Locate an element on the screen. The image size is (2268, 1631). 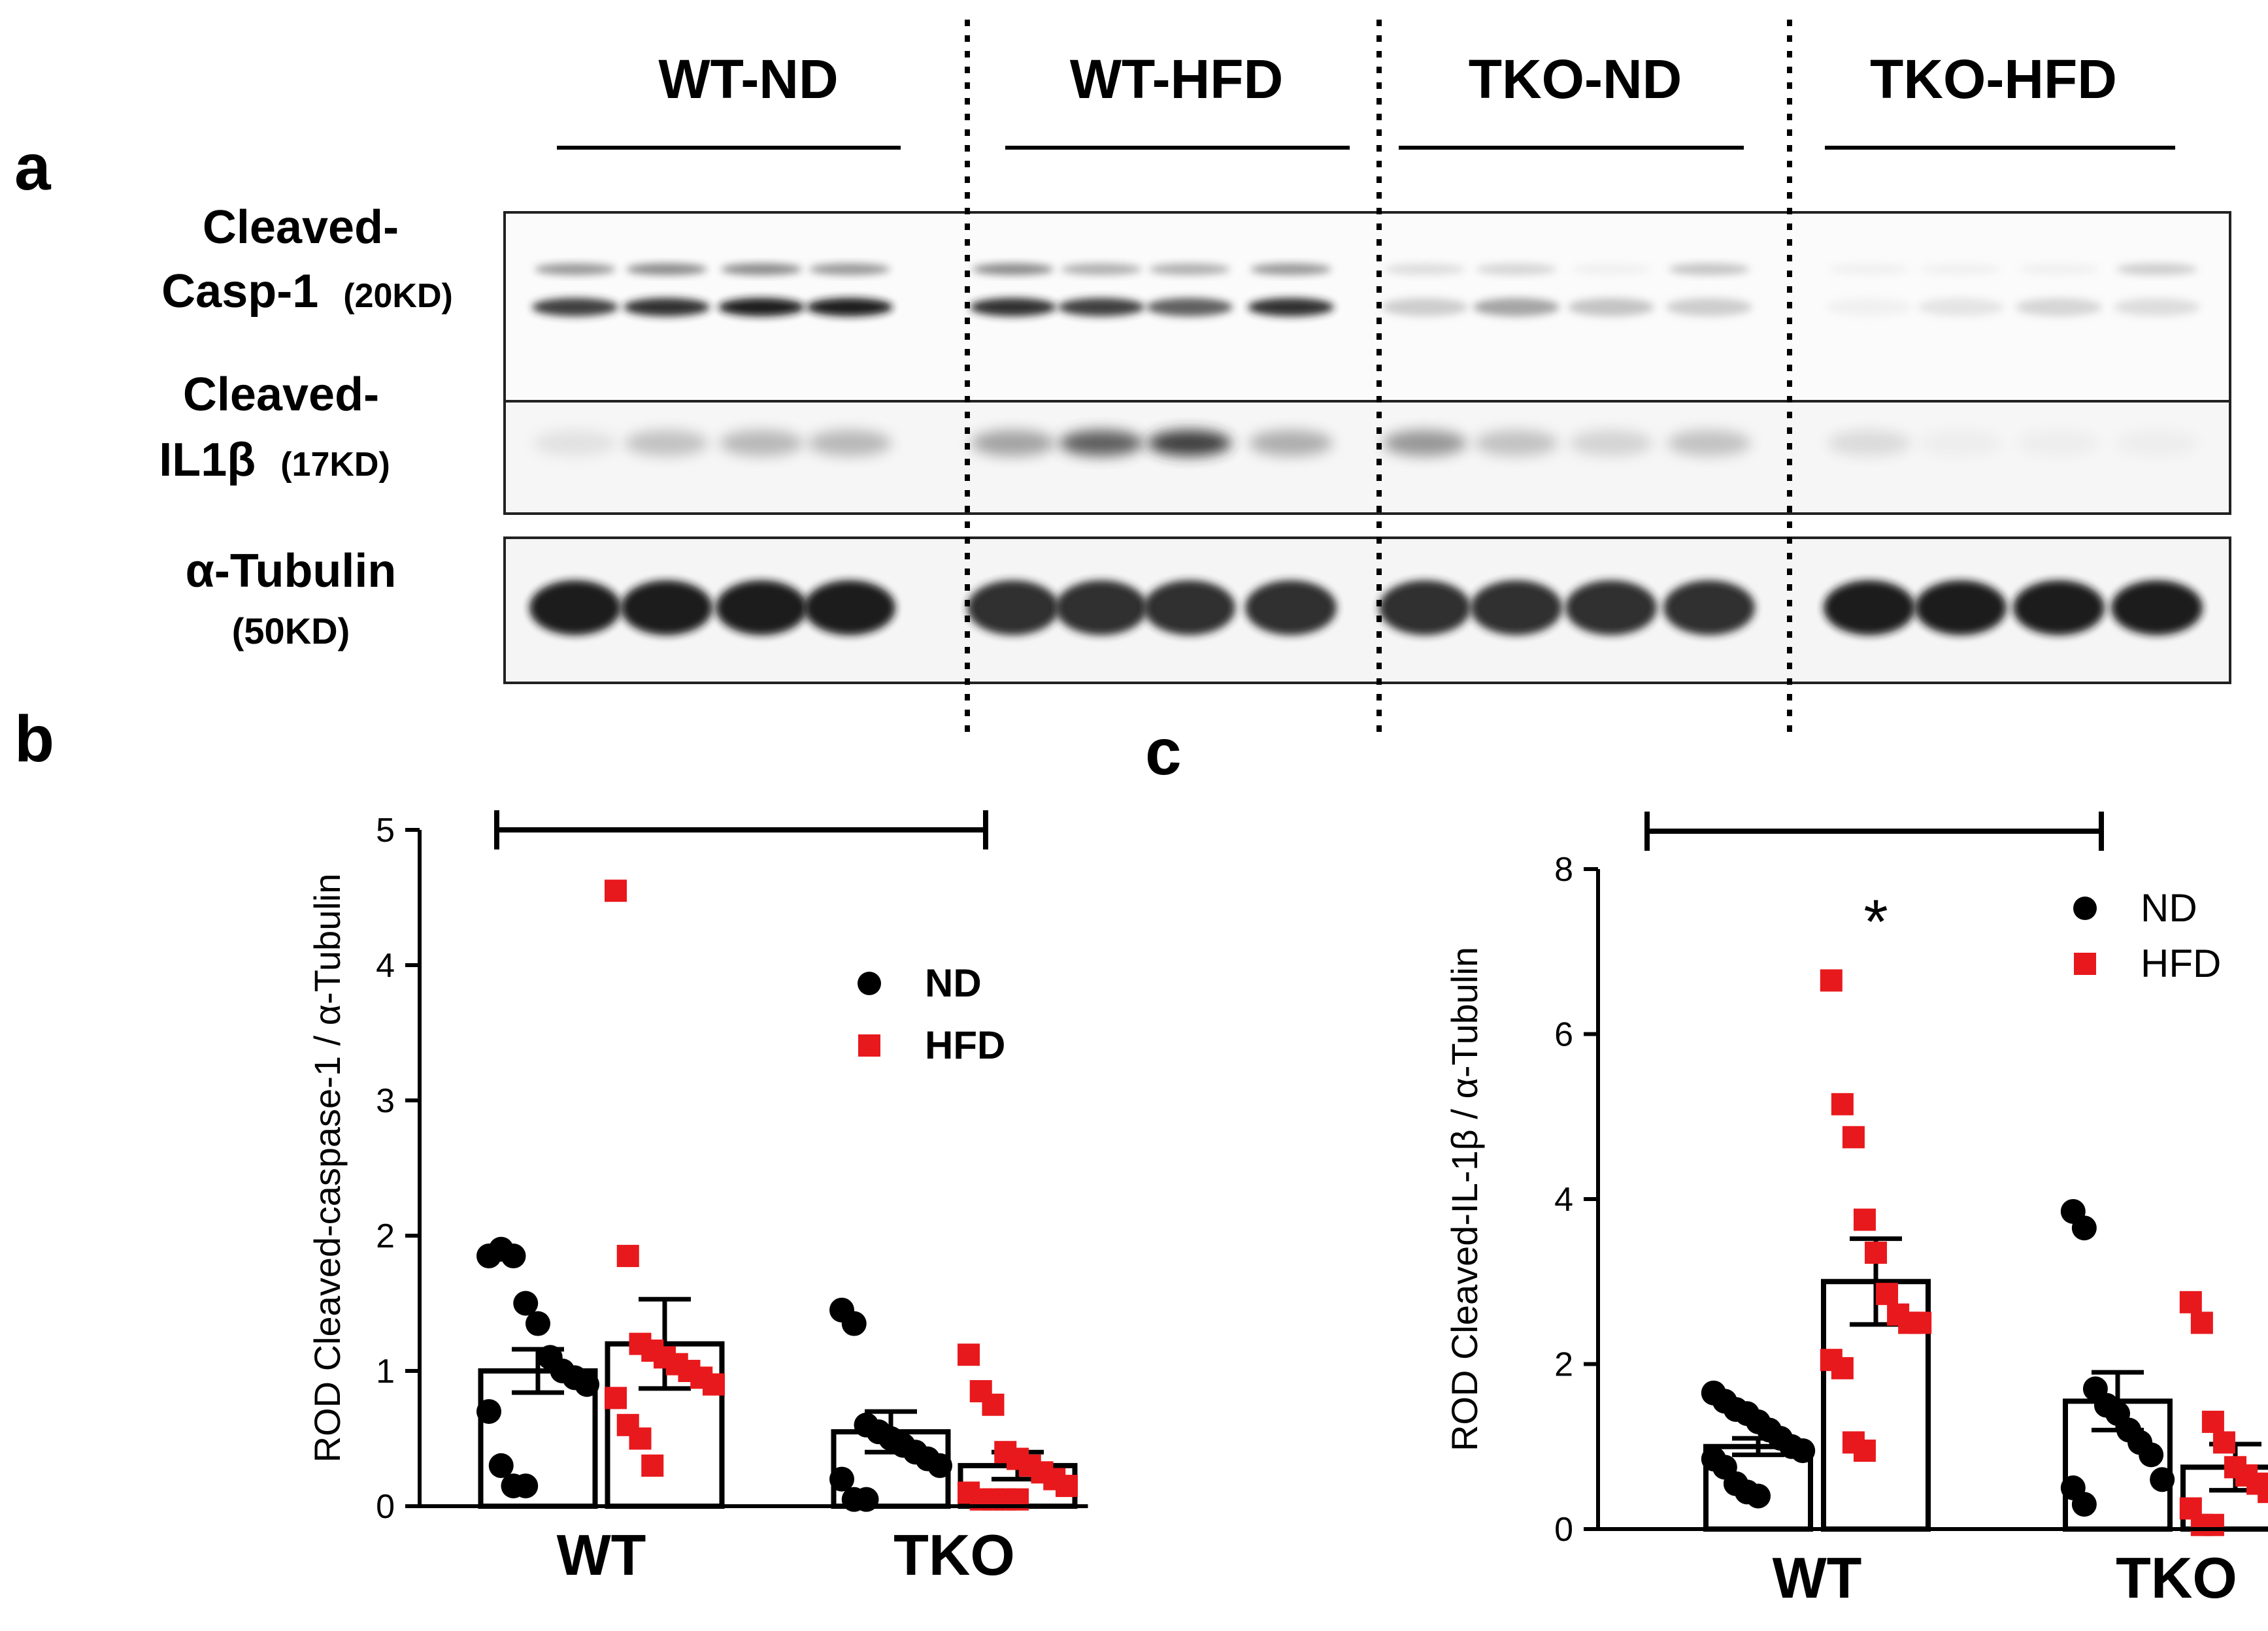
bands-tubulin is located at coordinates (1366, 607).